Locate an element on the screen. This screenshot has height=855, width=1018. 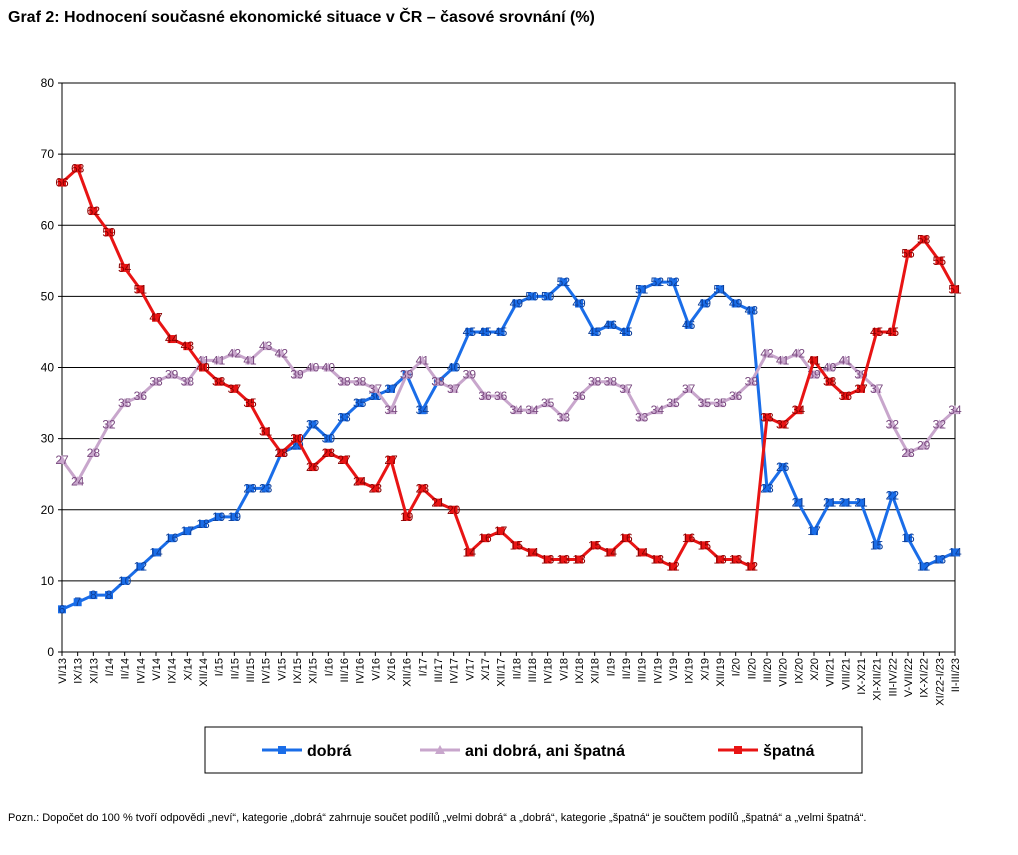
data-label: 35 is located at coordinates (250, 403).